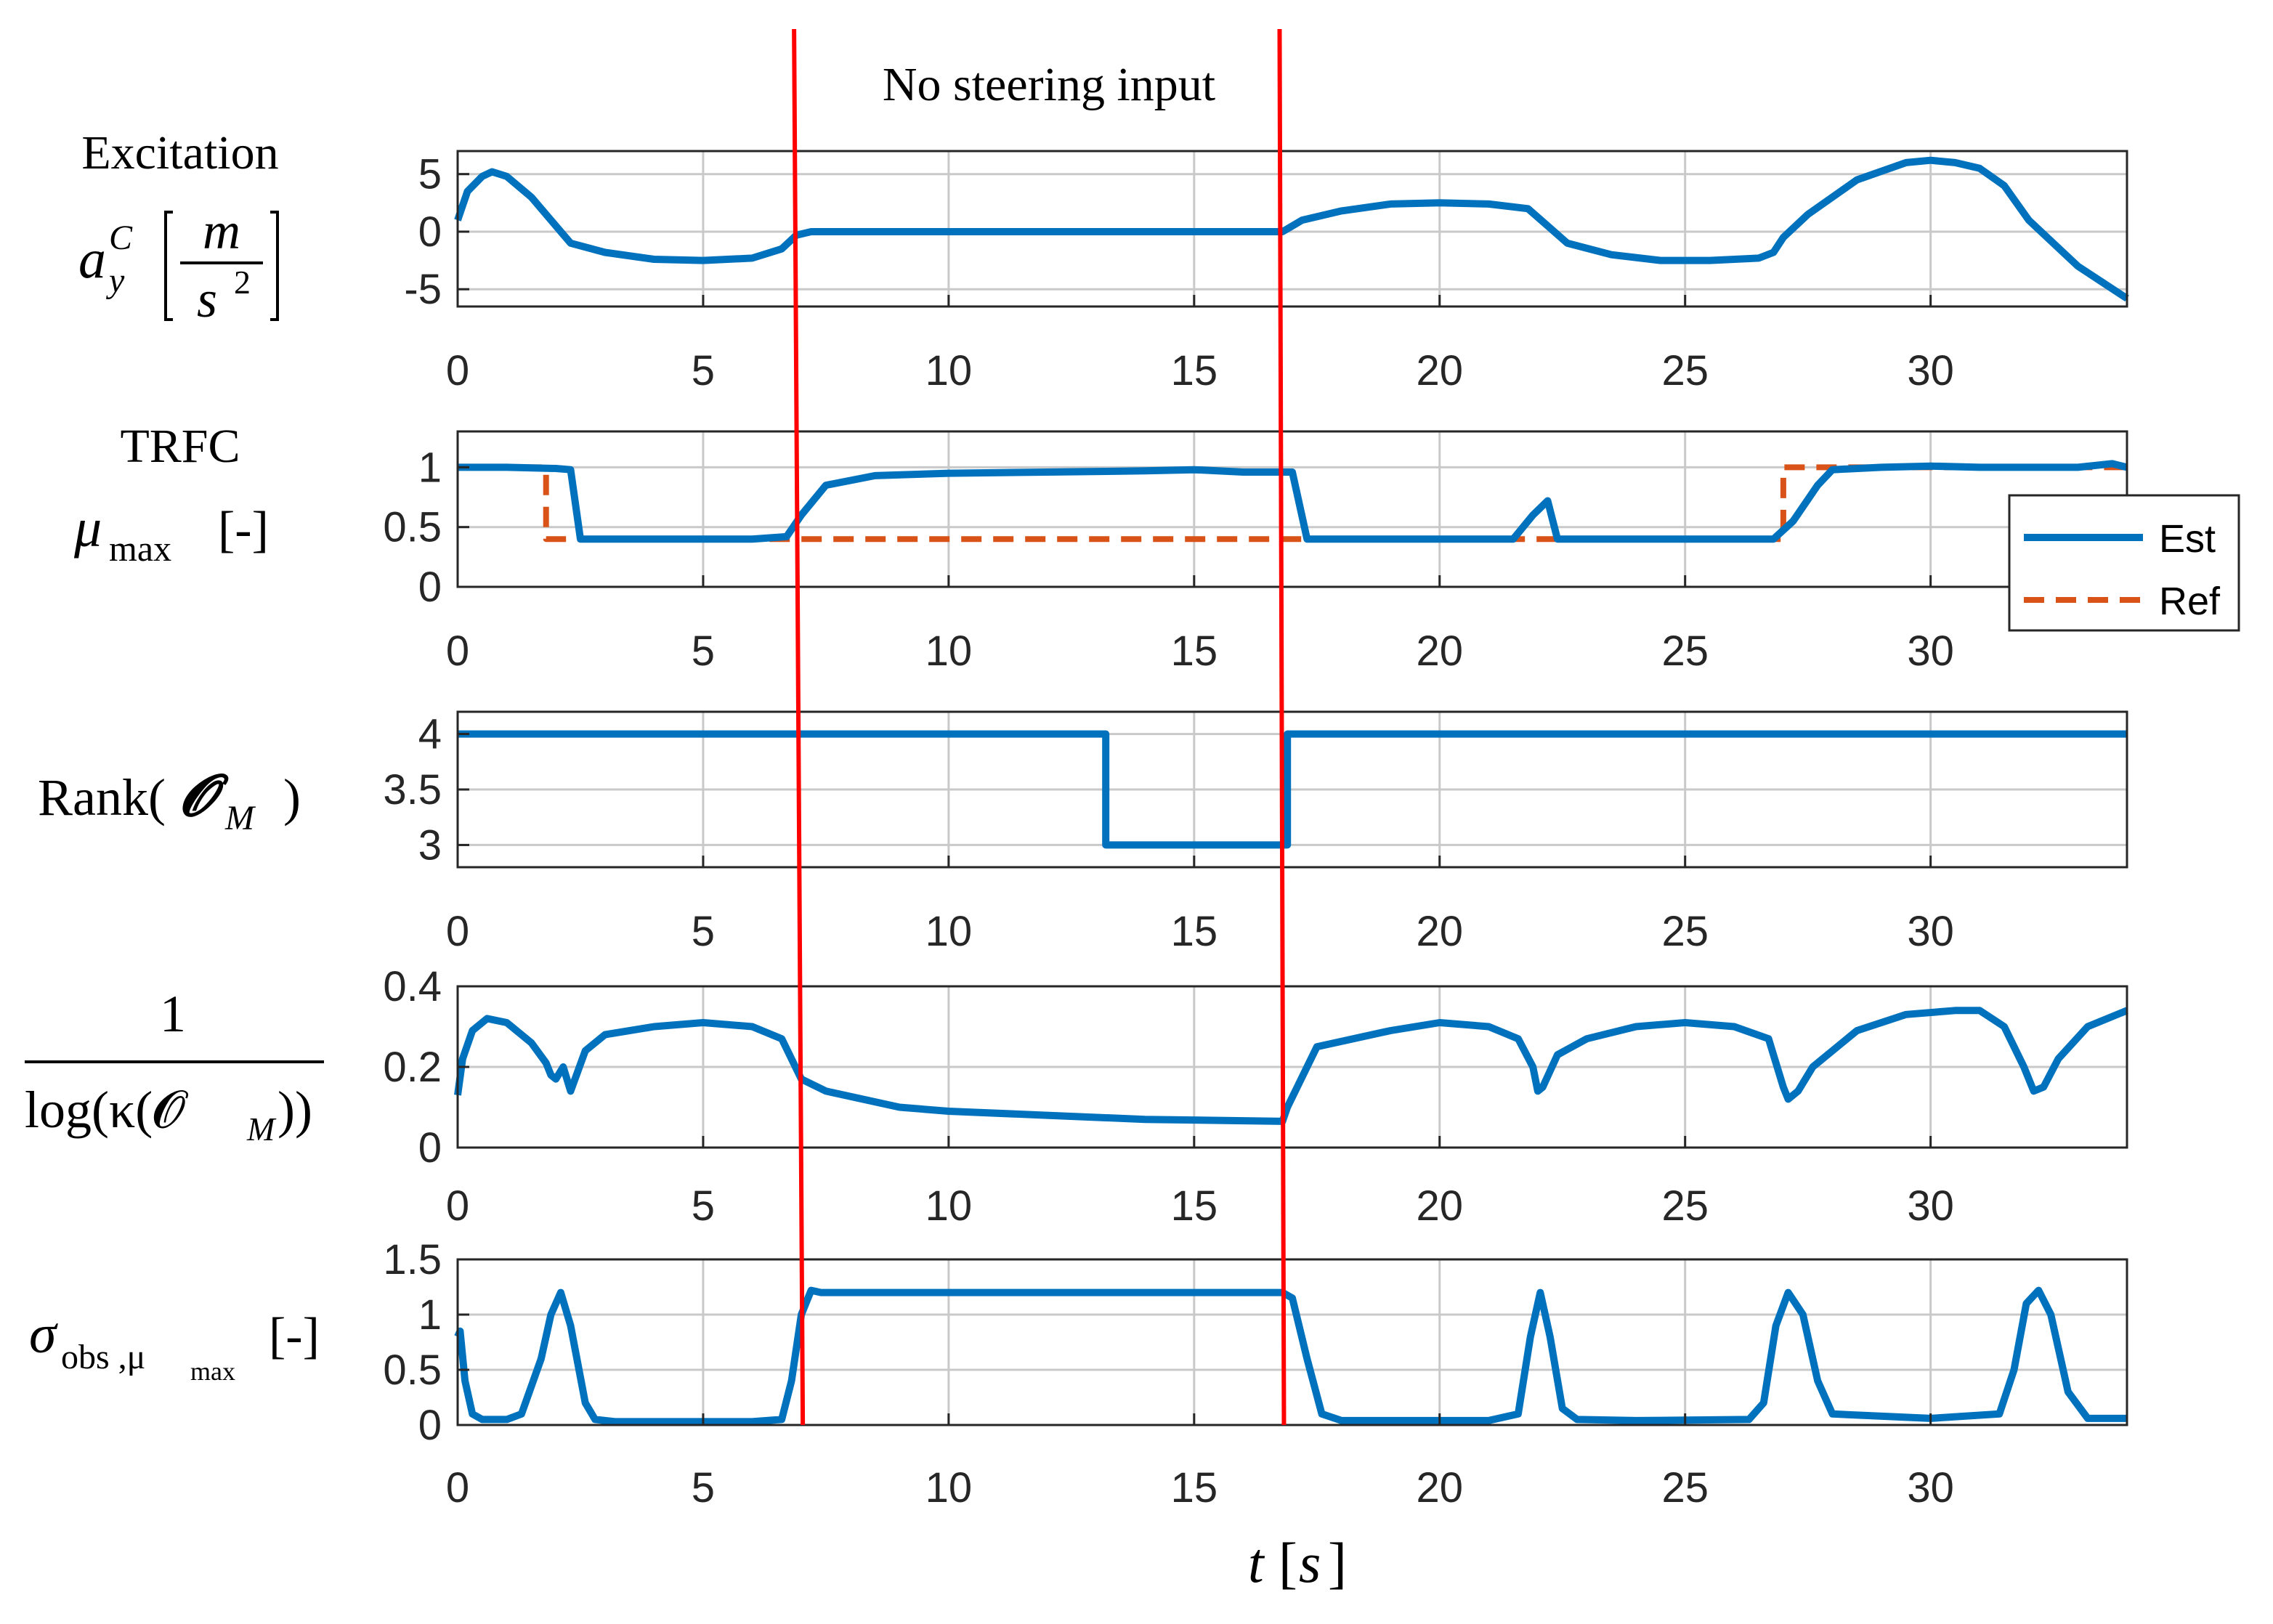 The image size is (2273, 1624). I want to click on x-axis-unit: s, so click(1310, 1562).